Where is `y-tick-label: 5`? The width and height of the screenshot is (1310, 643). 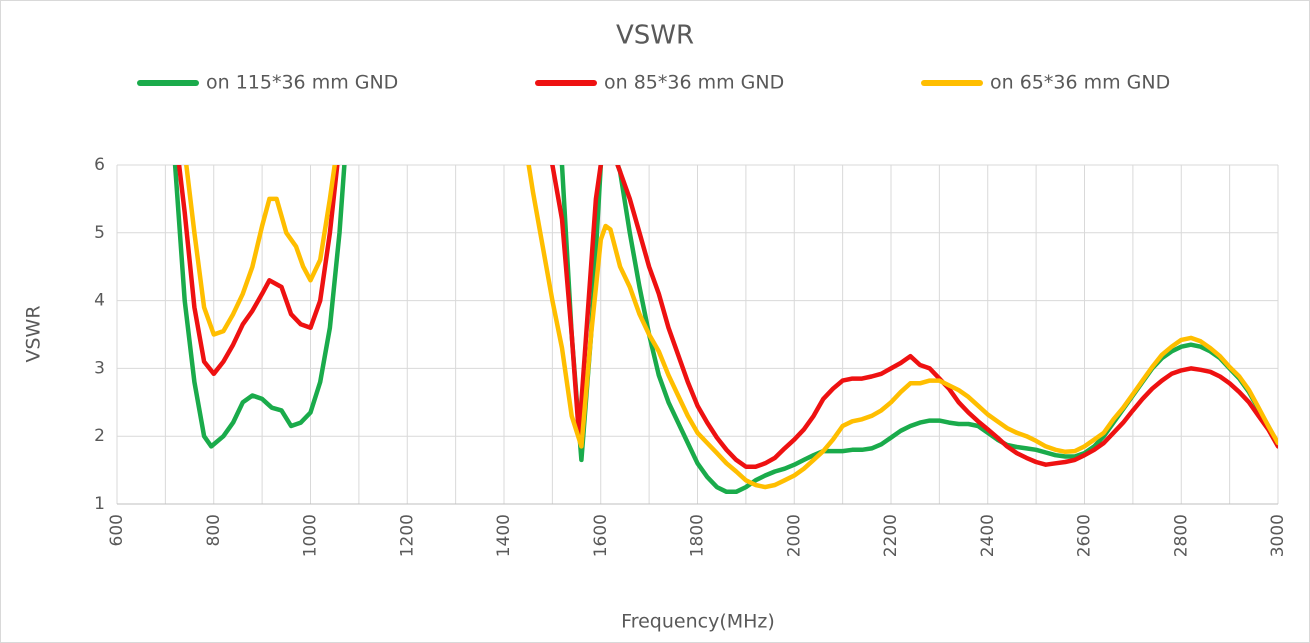 y-tick-label: 5 is located at coordinates (99, 233).